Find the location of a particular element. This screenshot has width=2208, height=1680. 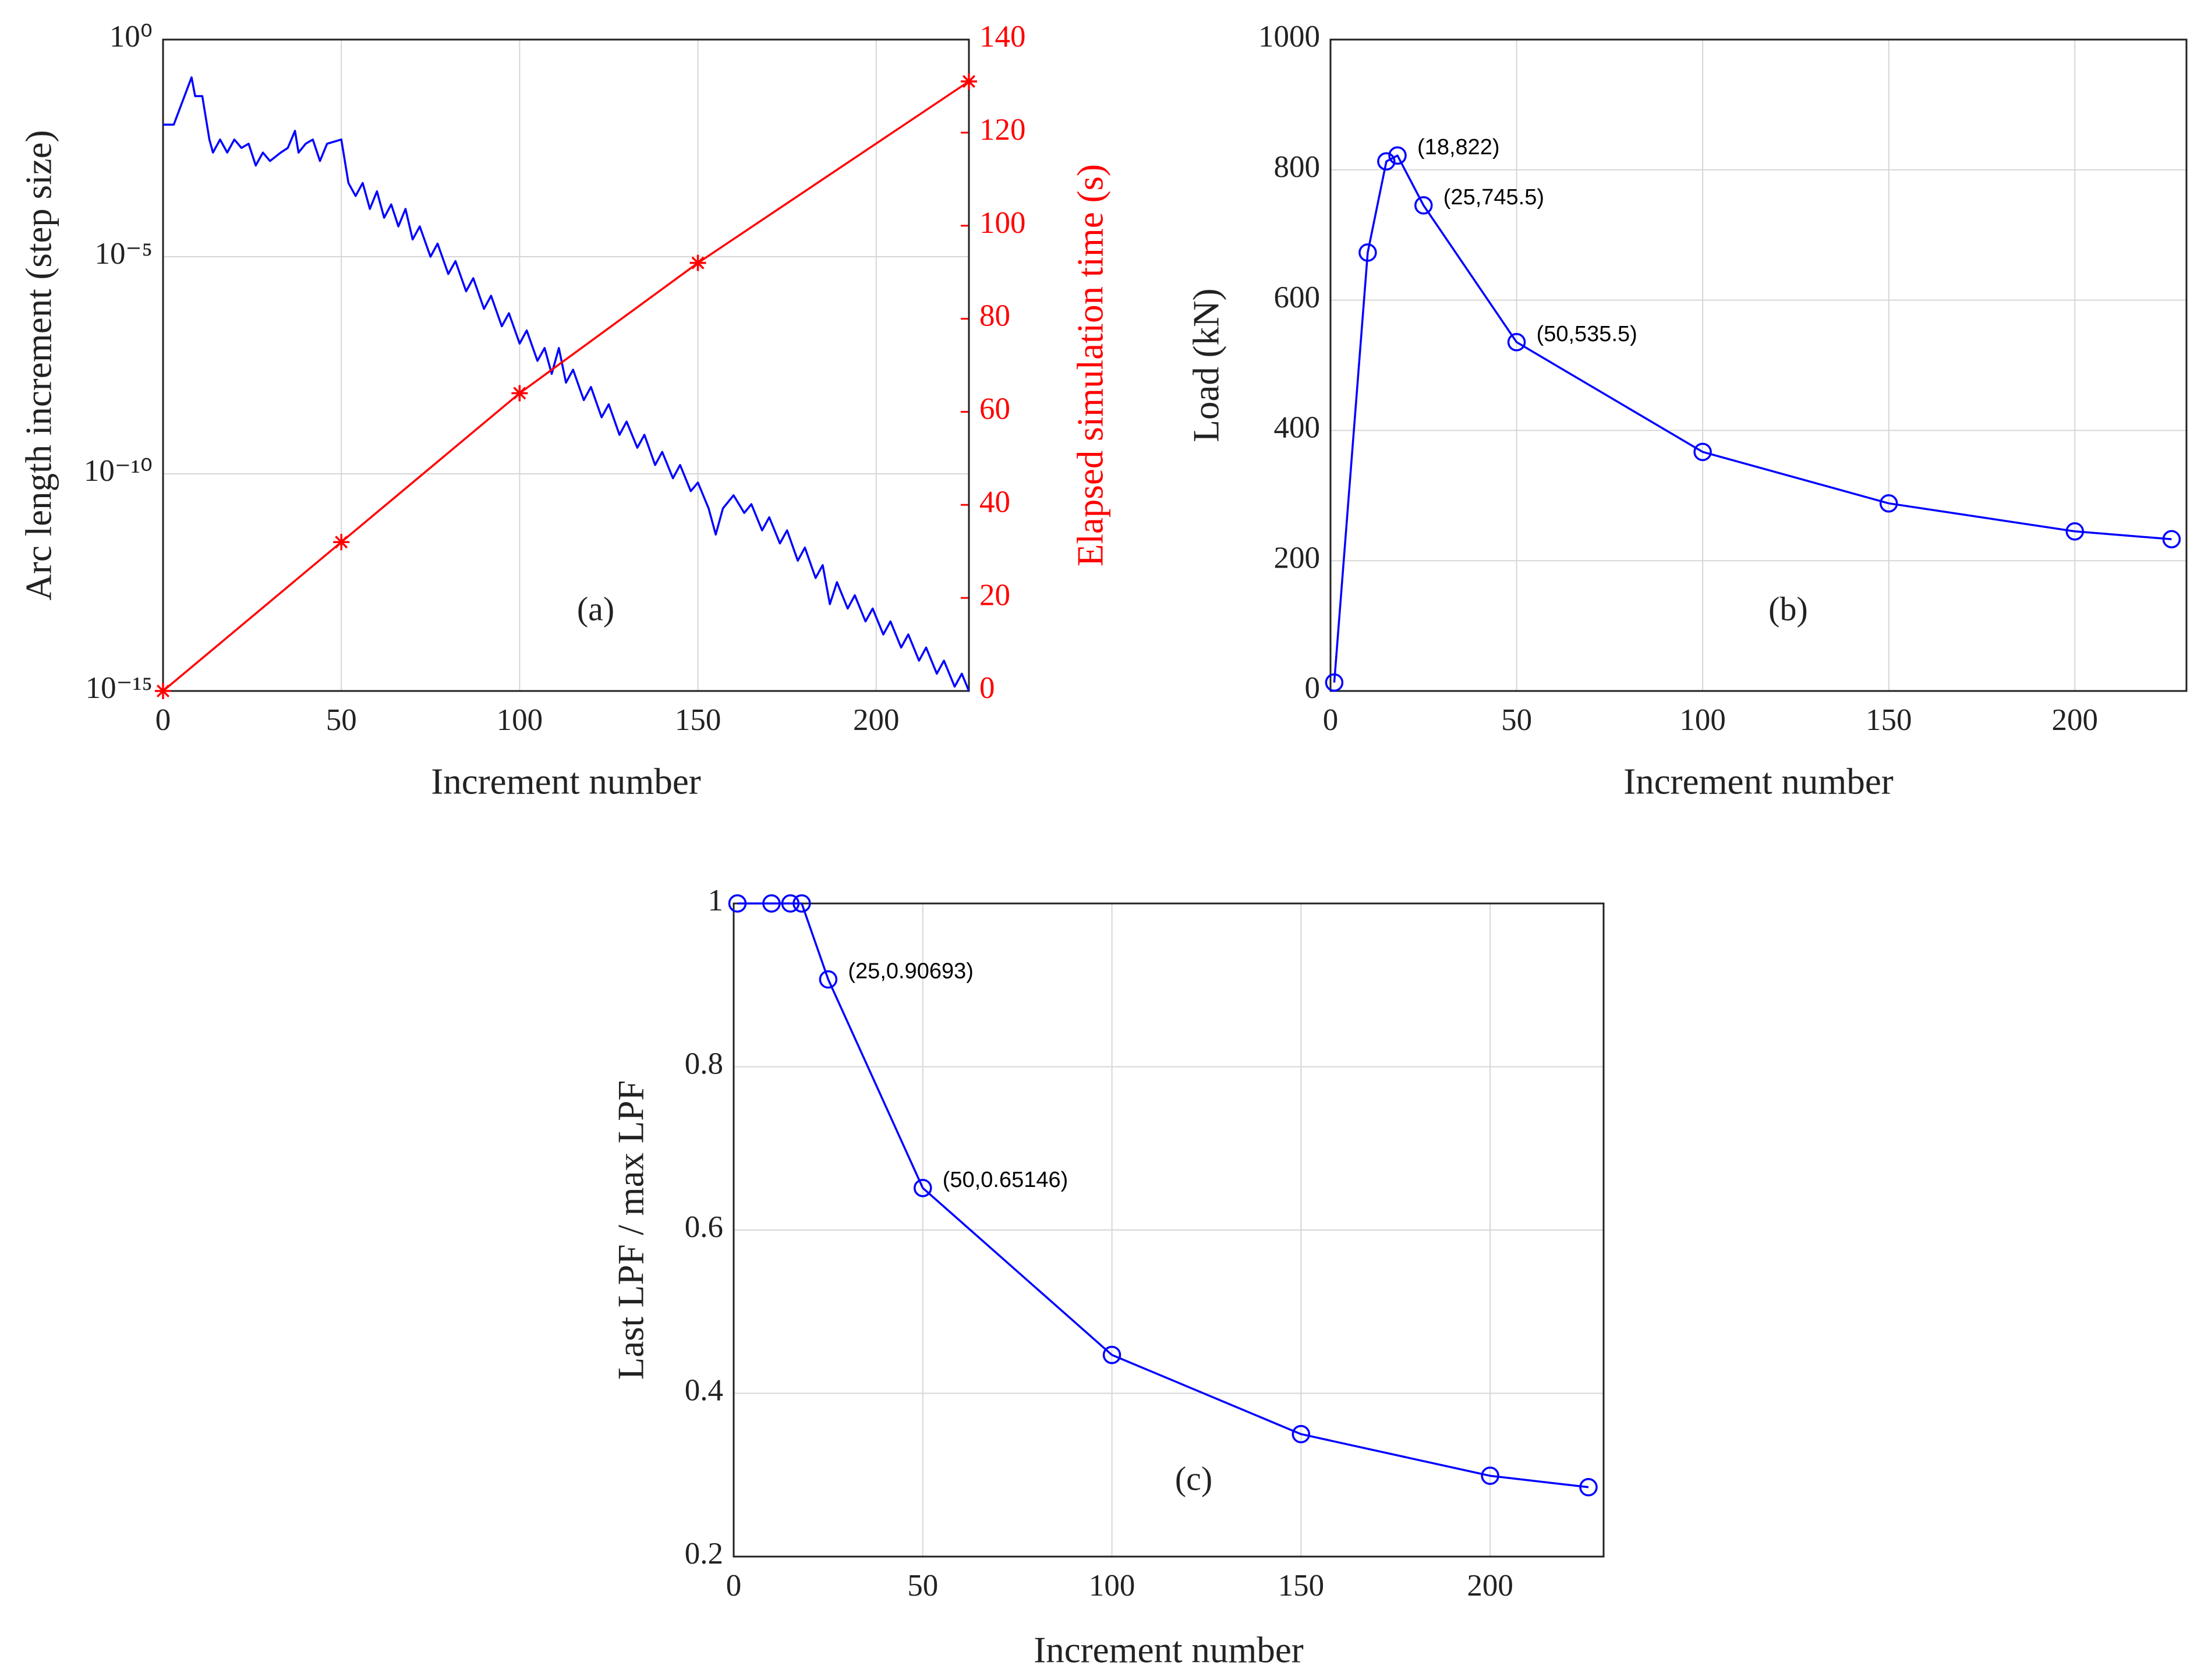

panel-label: (b) is located at coordinates (1788, 609).